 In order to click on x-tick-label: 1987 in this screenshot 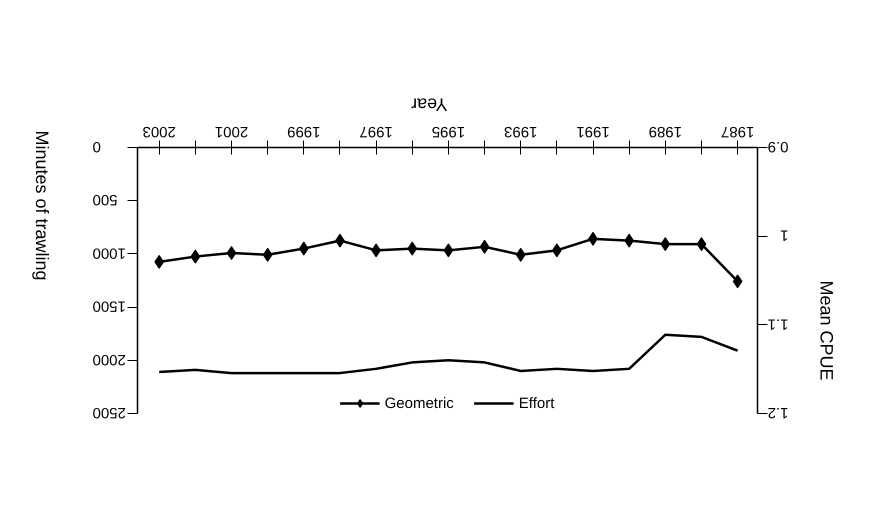, I will do `click(737, 131)`.